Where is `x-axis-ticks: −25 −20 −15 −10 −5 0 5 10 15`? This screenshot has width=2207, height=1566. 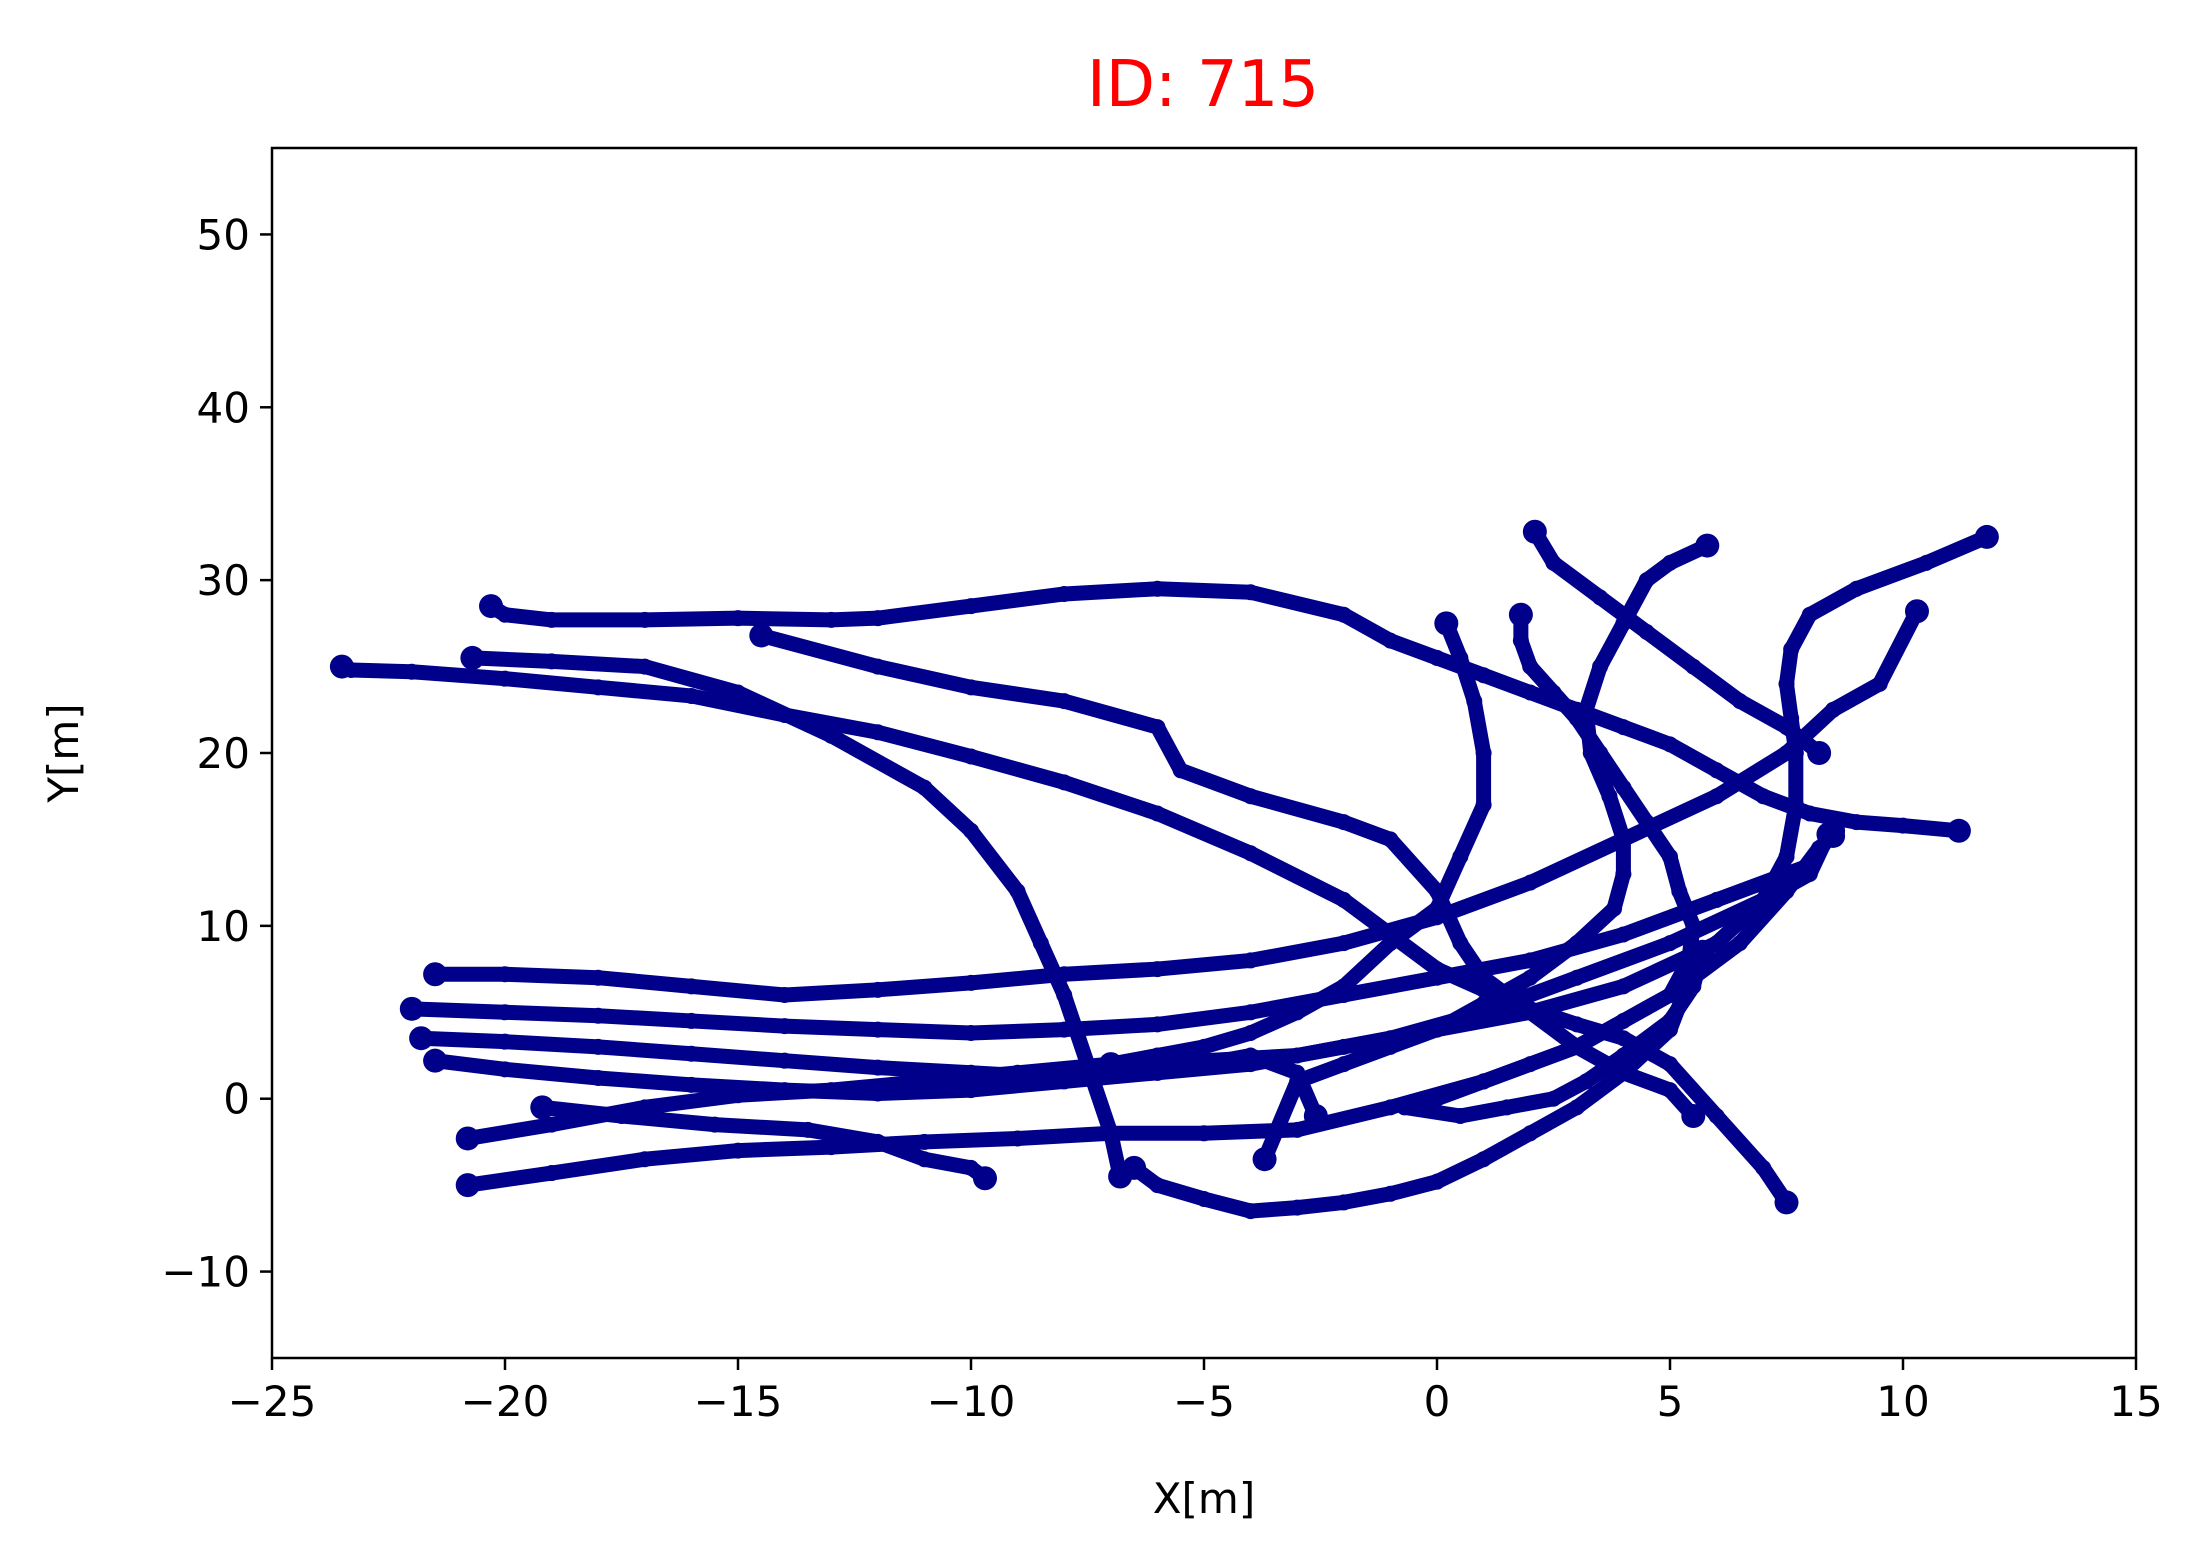 x-axis-ticks: −25 −20 −15 −10 −5 0 5 10 15 is located at coordinates (1195, 1392).